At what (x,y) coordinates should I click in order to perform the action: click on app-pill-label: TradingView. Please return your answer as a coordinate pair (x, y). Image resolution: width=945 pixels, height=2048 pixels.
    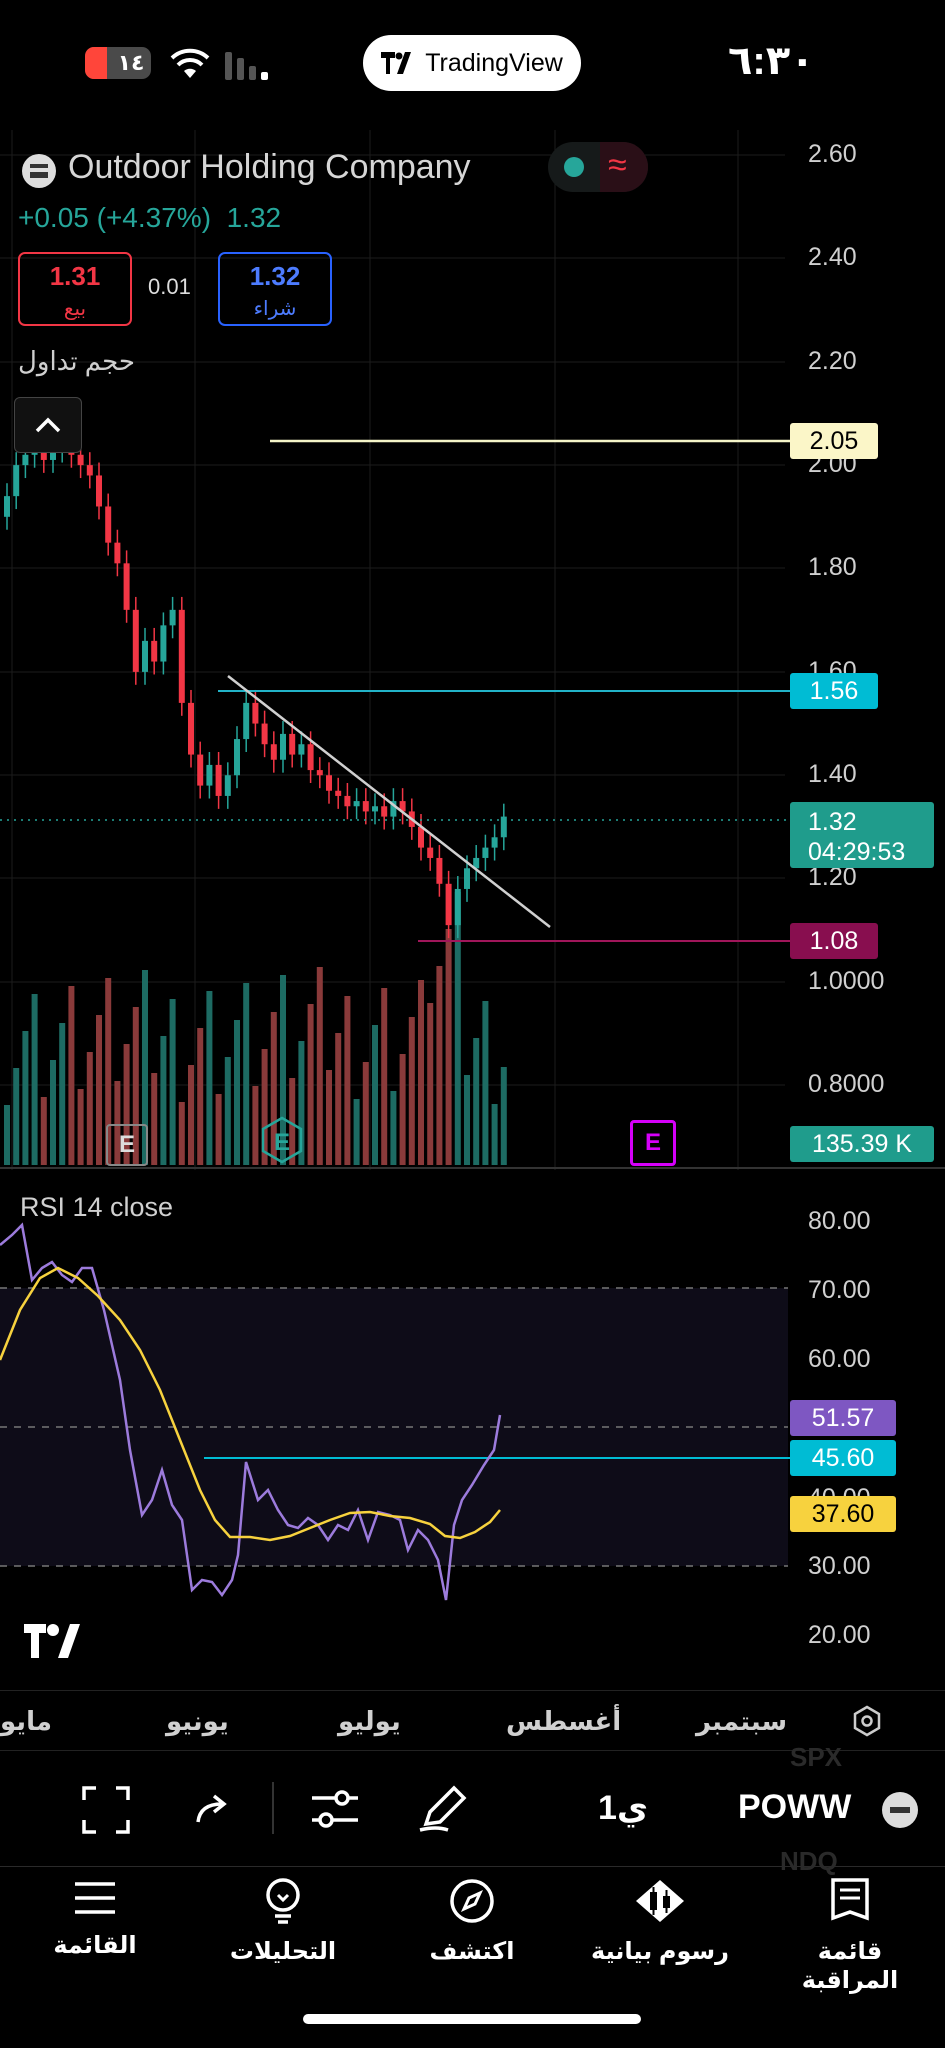
    Looking at the image, I should click on (494, 62).